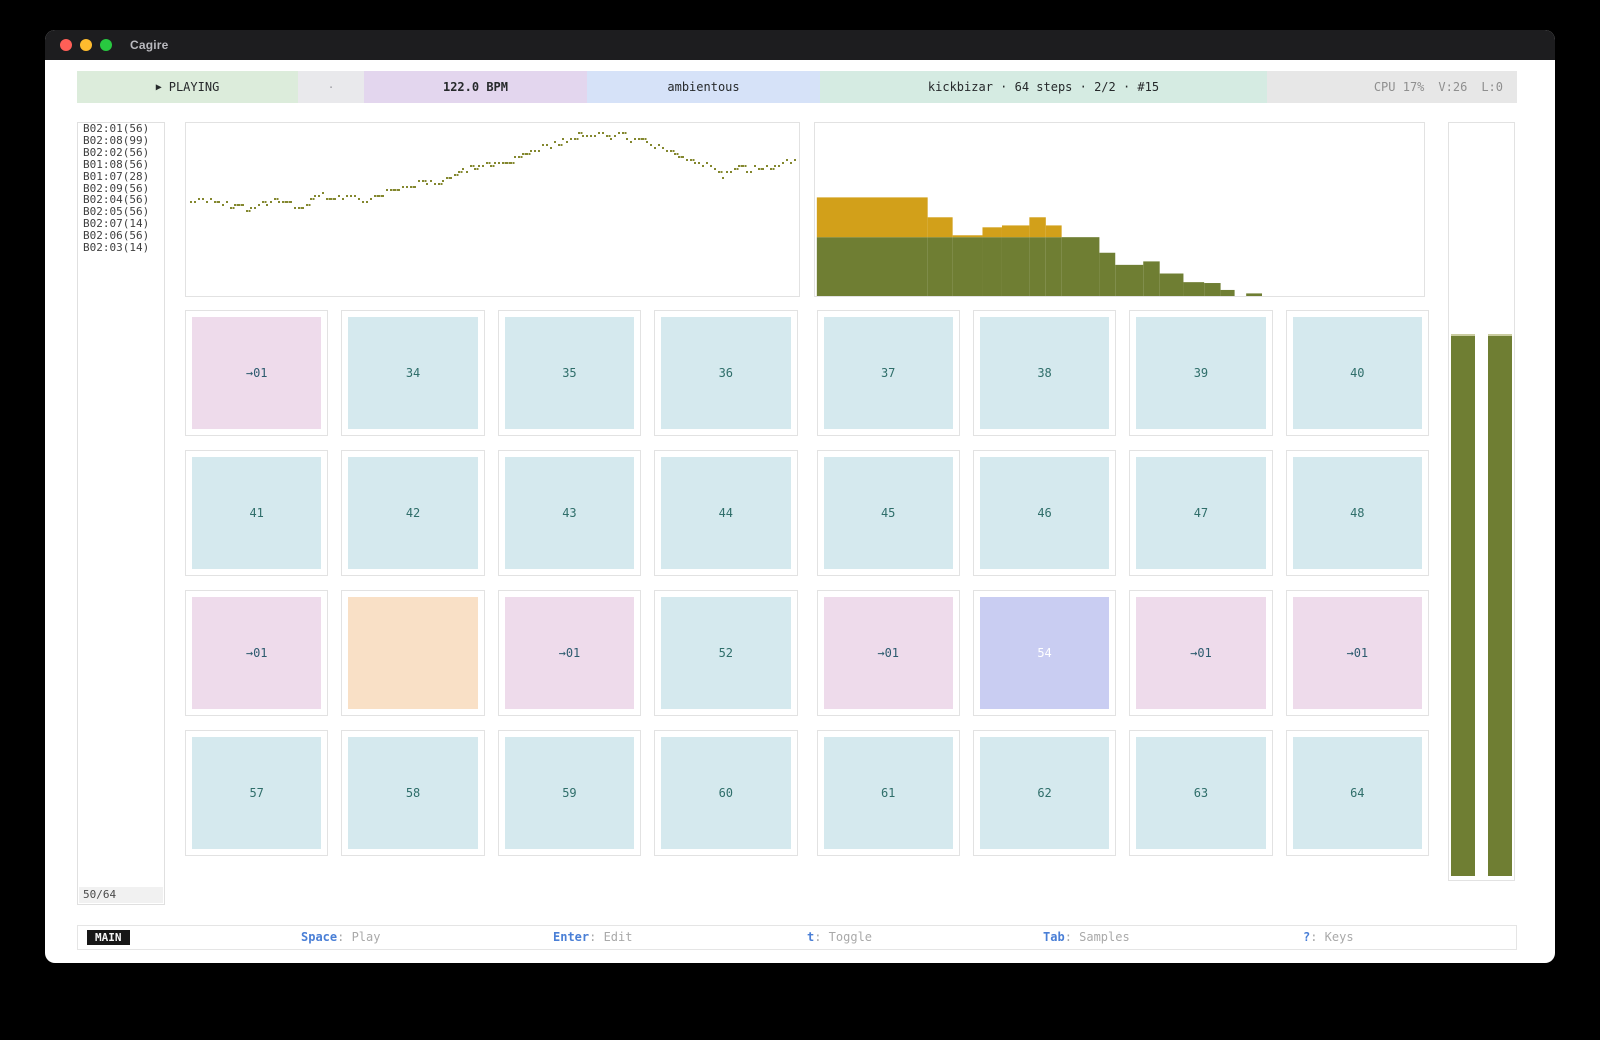  I want to click on grid-cell-label: 38, so click(1044, 373).